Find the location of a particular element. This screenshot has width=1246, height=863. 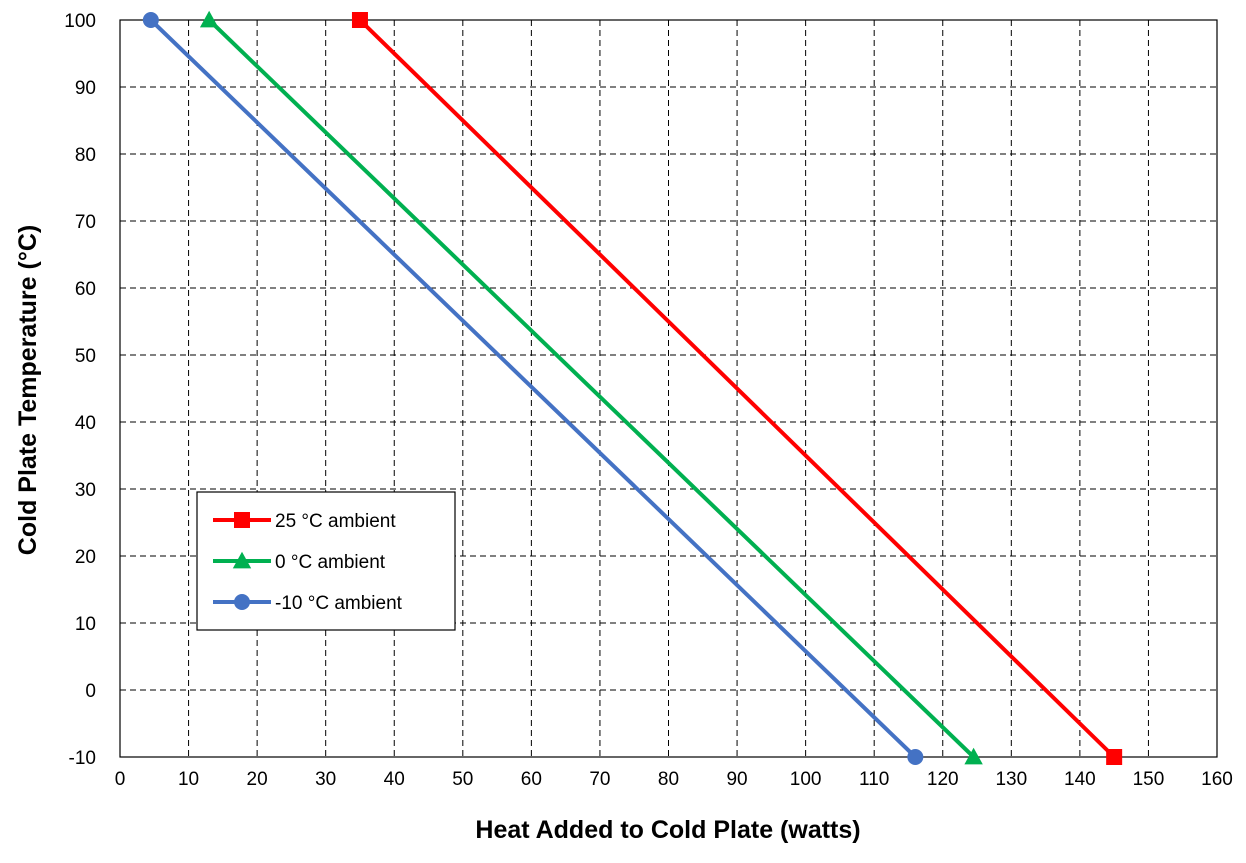

x-tick-label: 130 is located at coordinates (1011, 779).